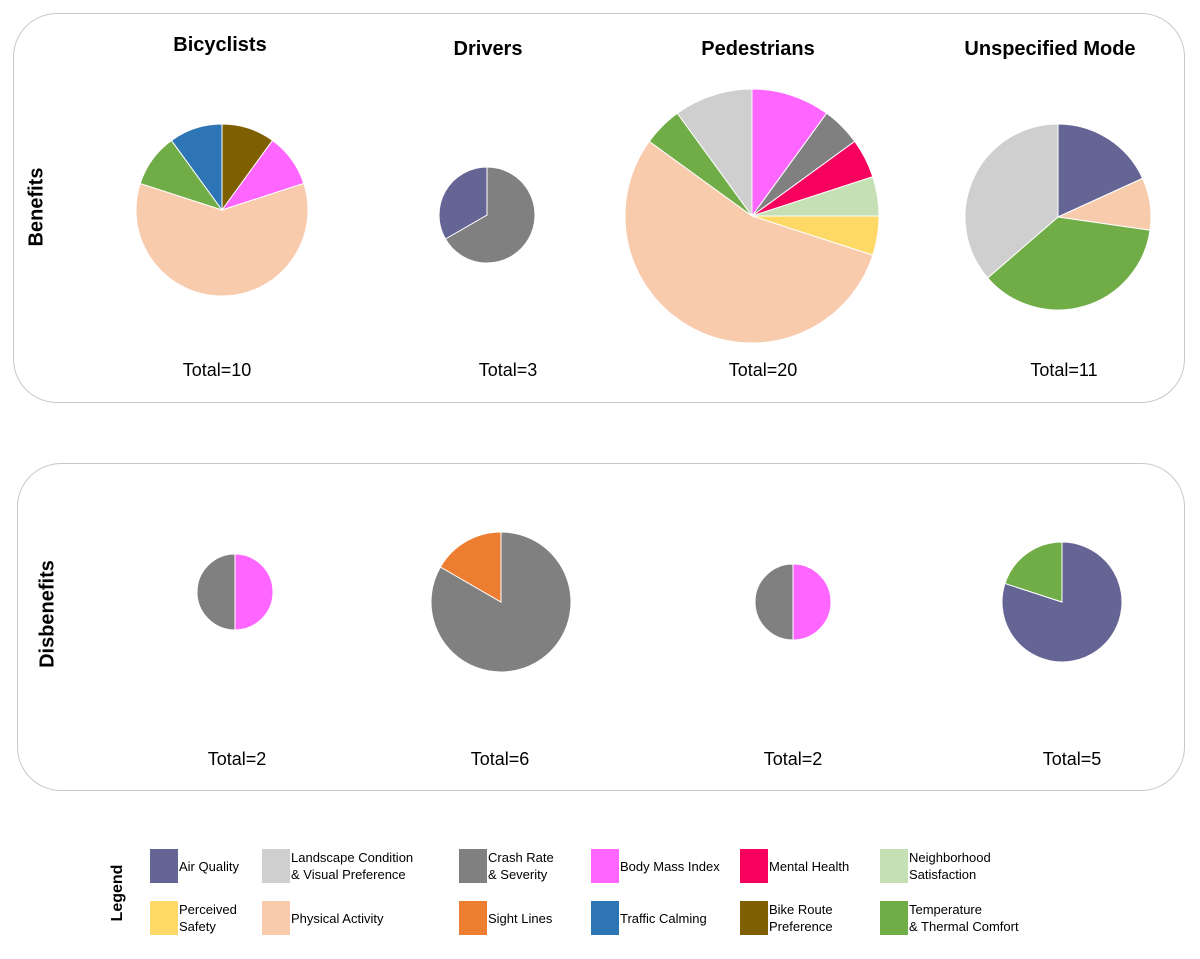  What do you see at coordinates (758, 49) in the screenshot?
I see `column-title-pedestrians: Pedestrians` at bounding box center [758, 49].